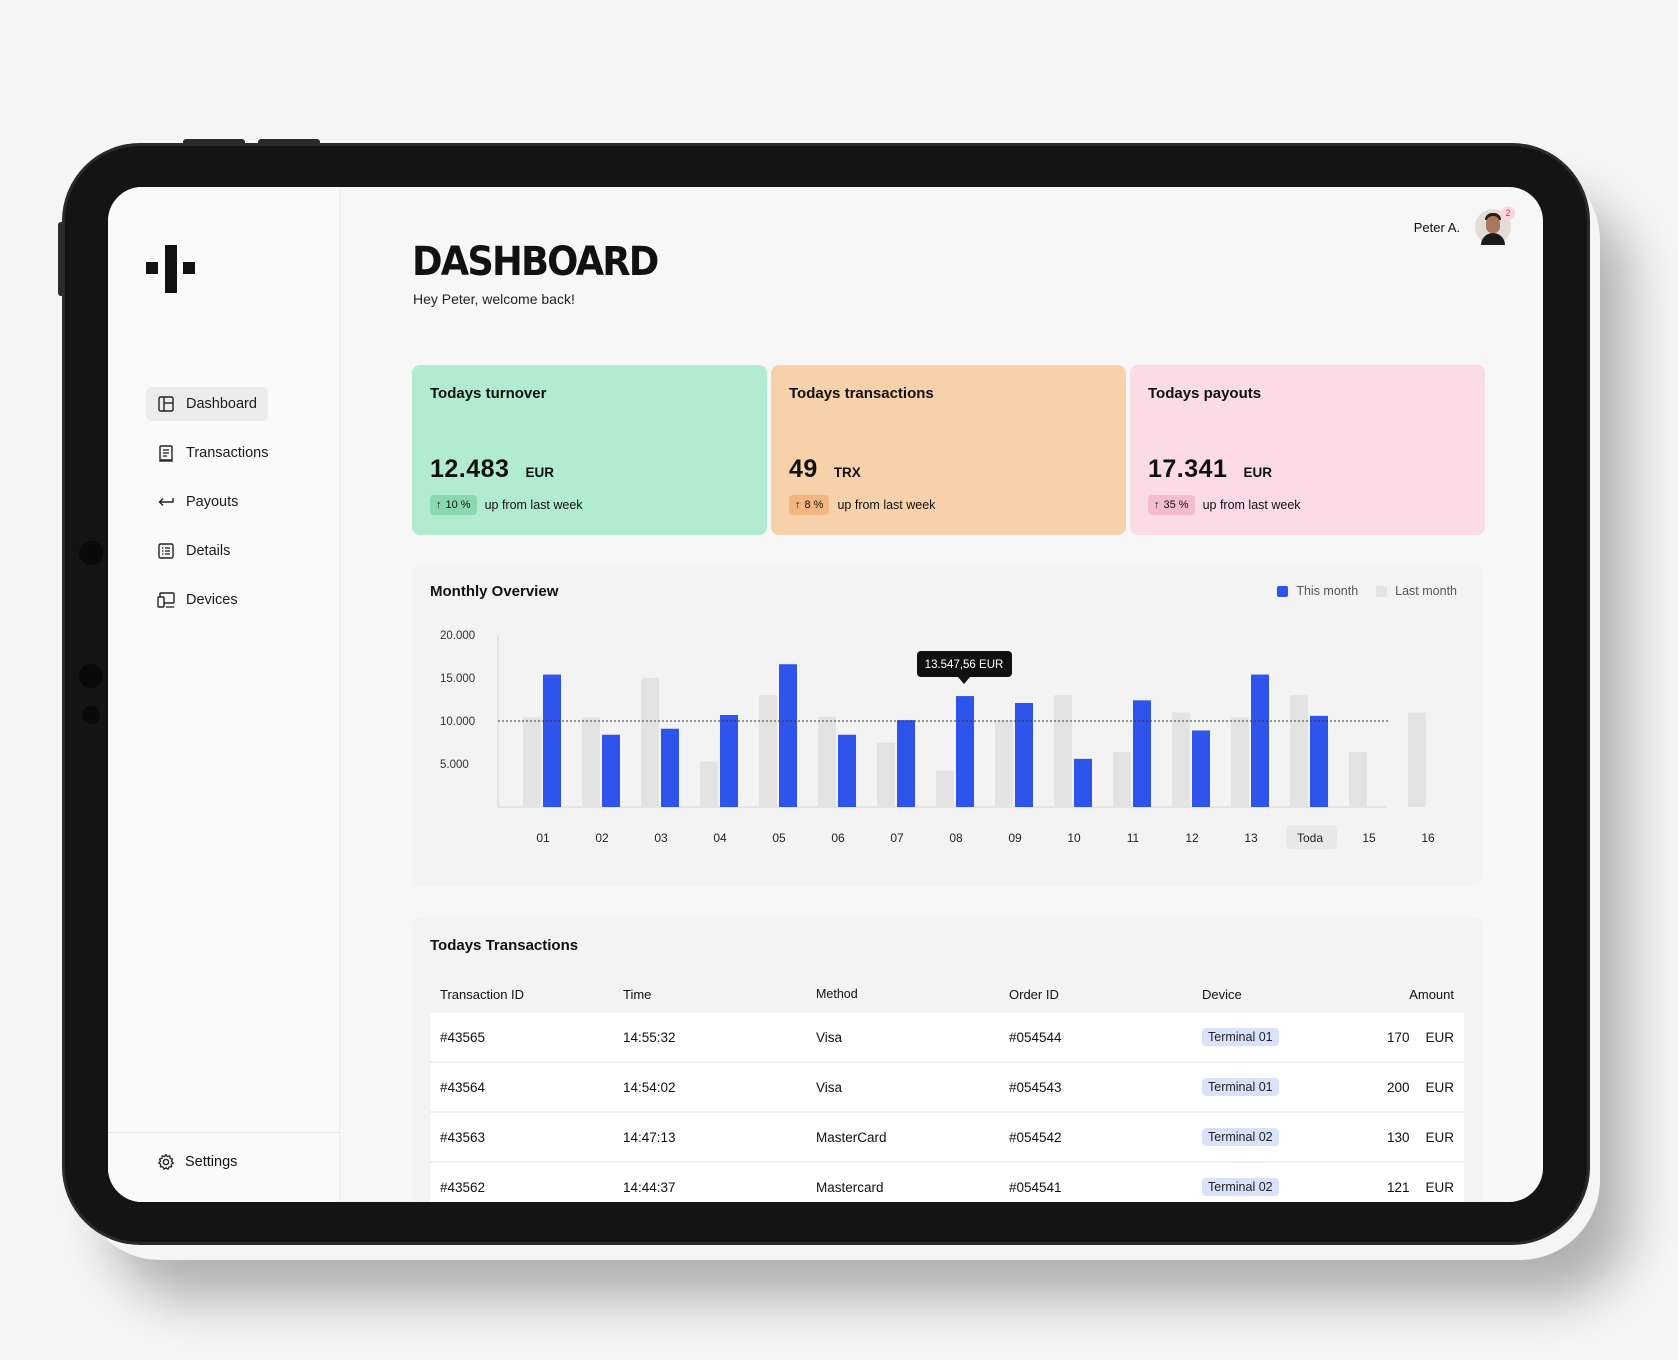 This screenshot has width=1678, height=1360. Describe the element at coordinates (1398, 1037) in the screenshot. I see `amount-value: 170` at that location.